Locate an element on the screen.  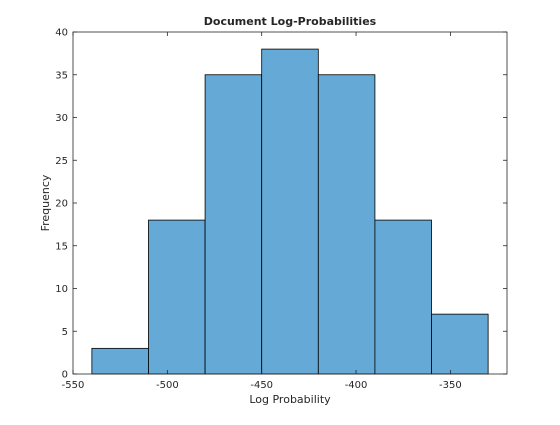
x-tick-label: -400 is located at coordinates (356, 385).